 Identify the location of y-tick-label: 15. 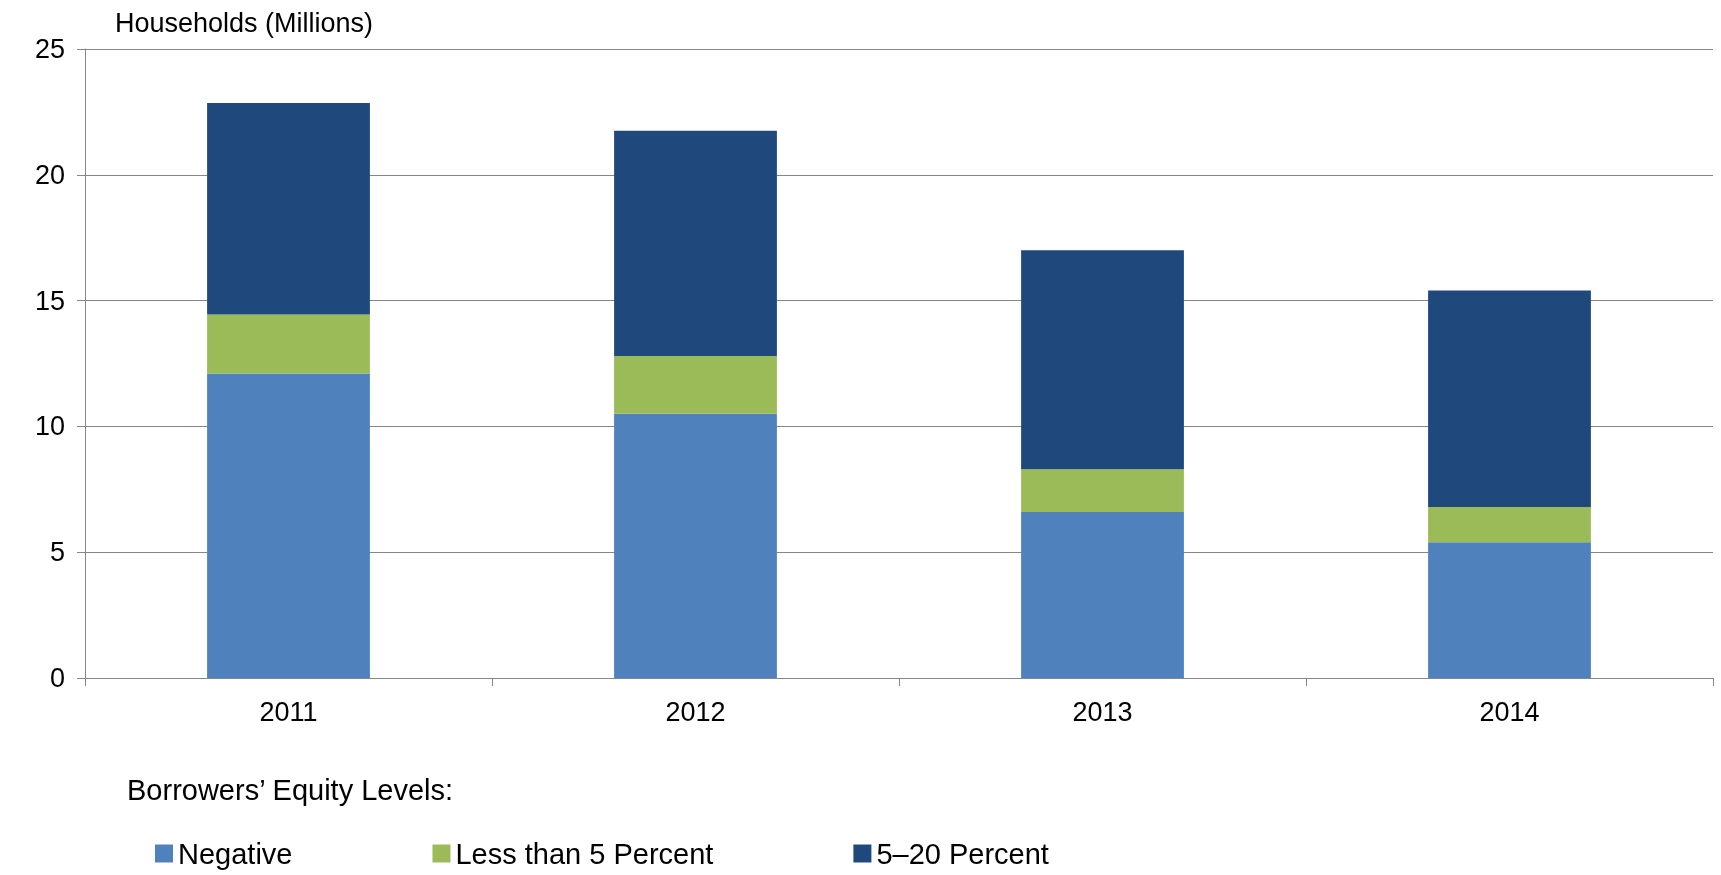
(49, 300).